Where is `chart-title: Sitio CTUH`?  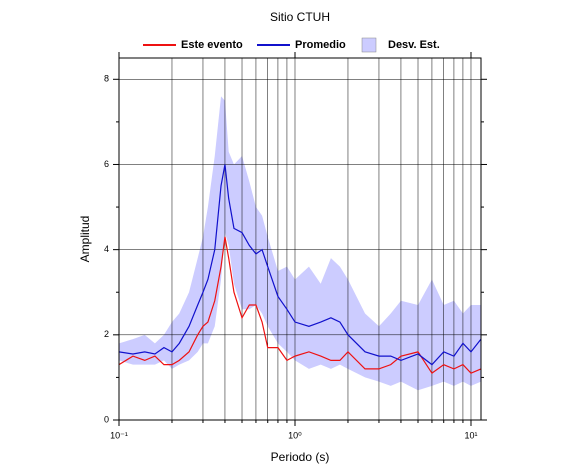
chart-title: Sitio CTUH is located at coordinates (300, 17).